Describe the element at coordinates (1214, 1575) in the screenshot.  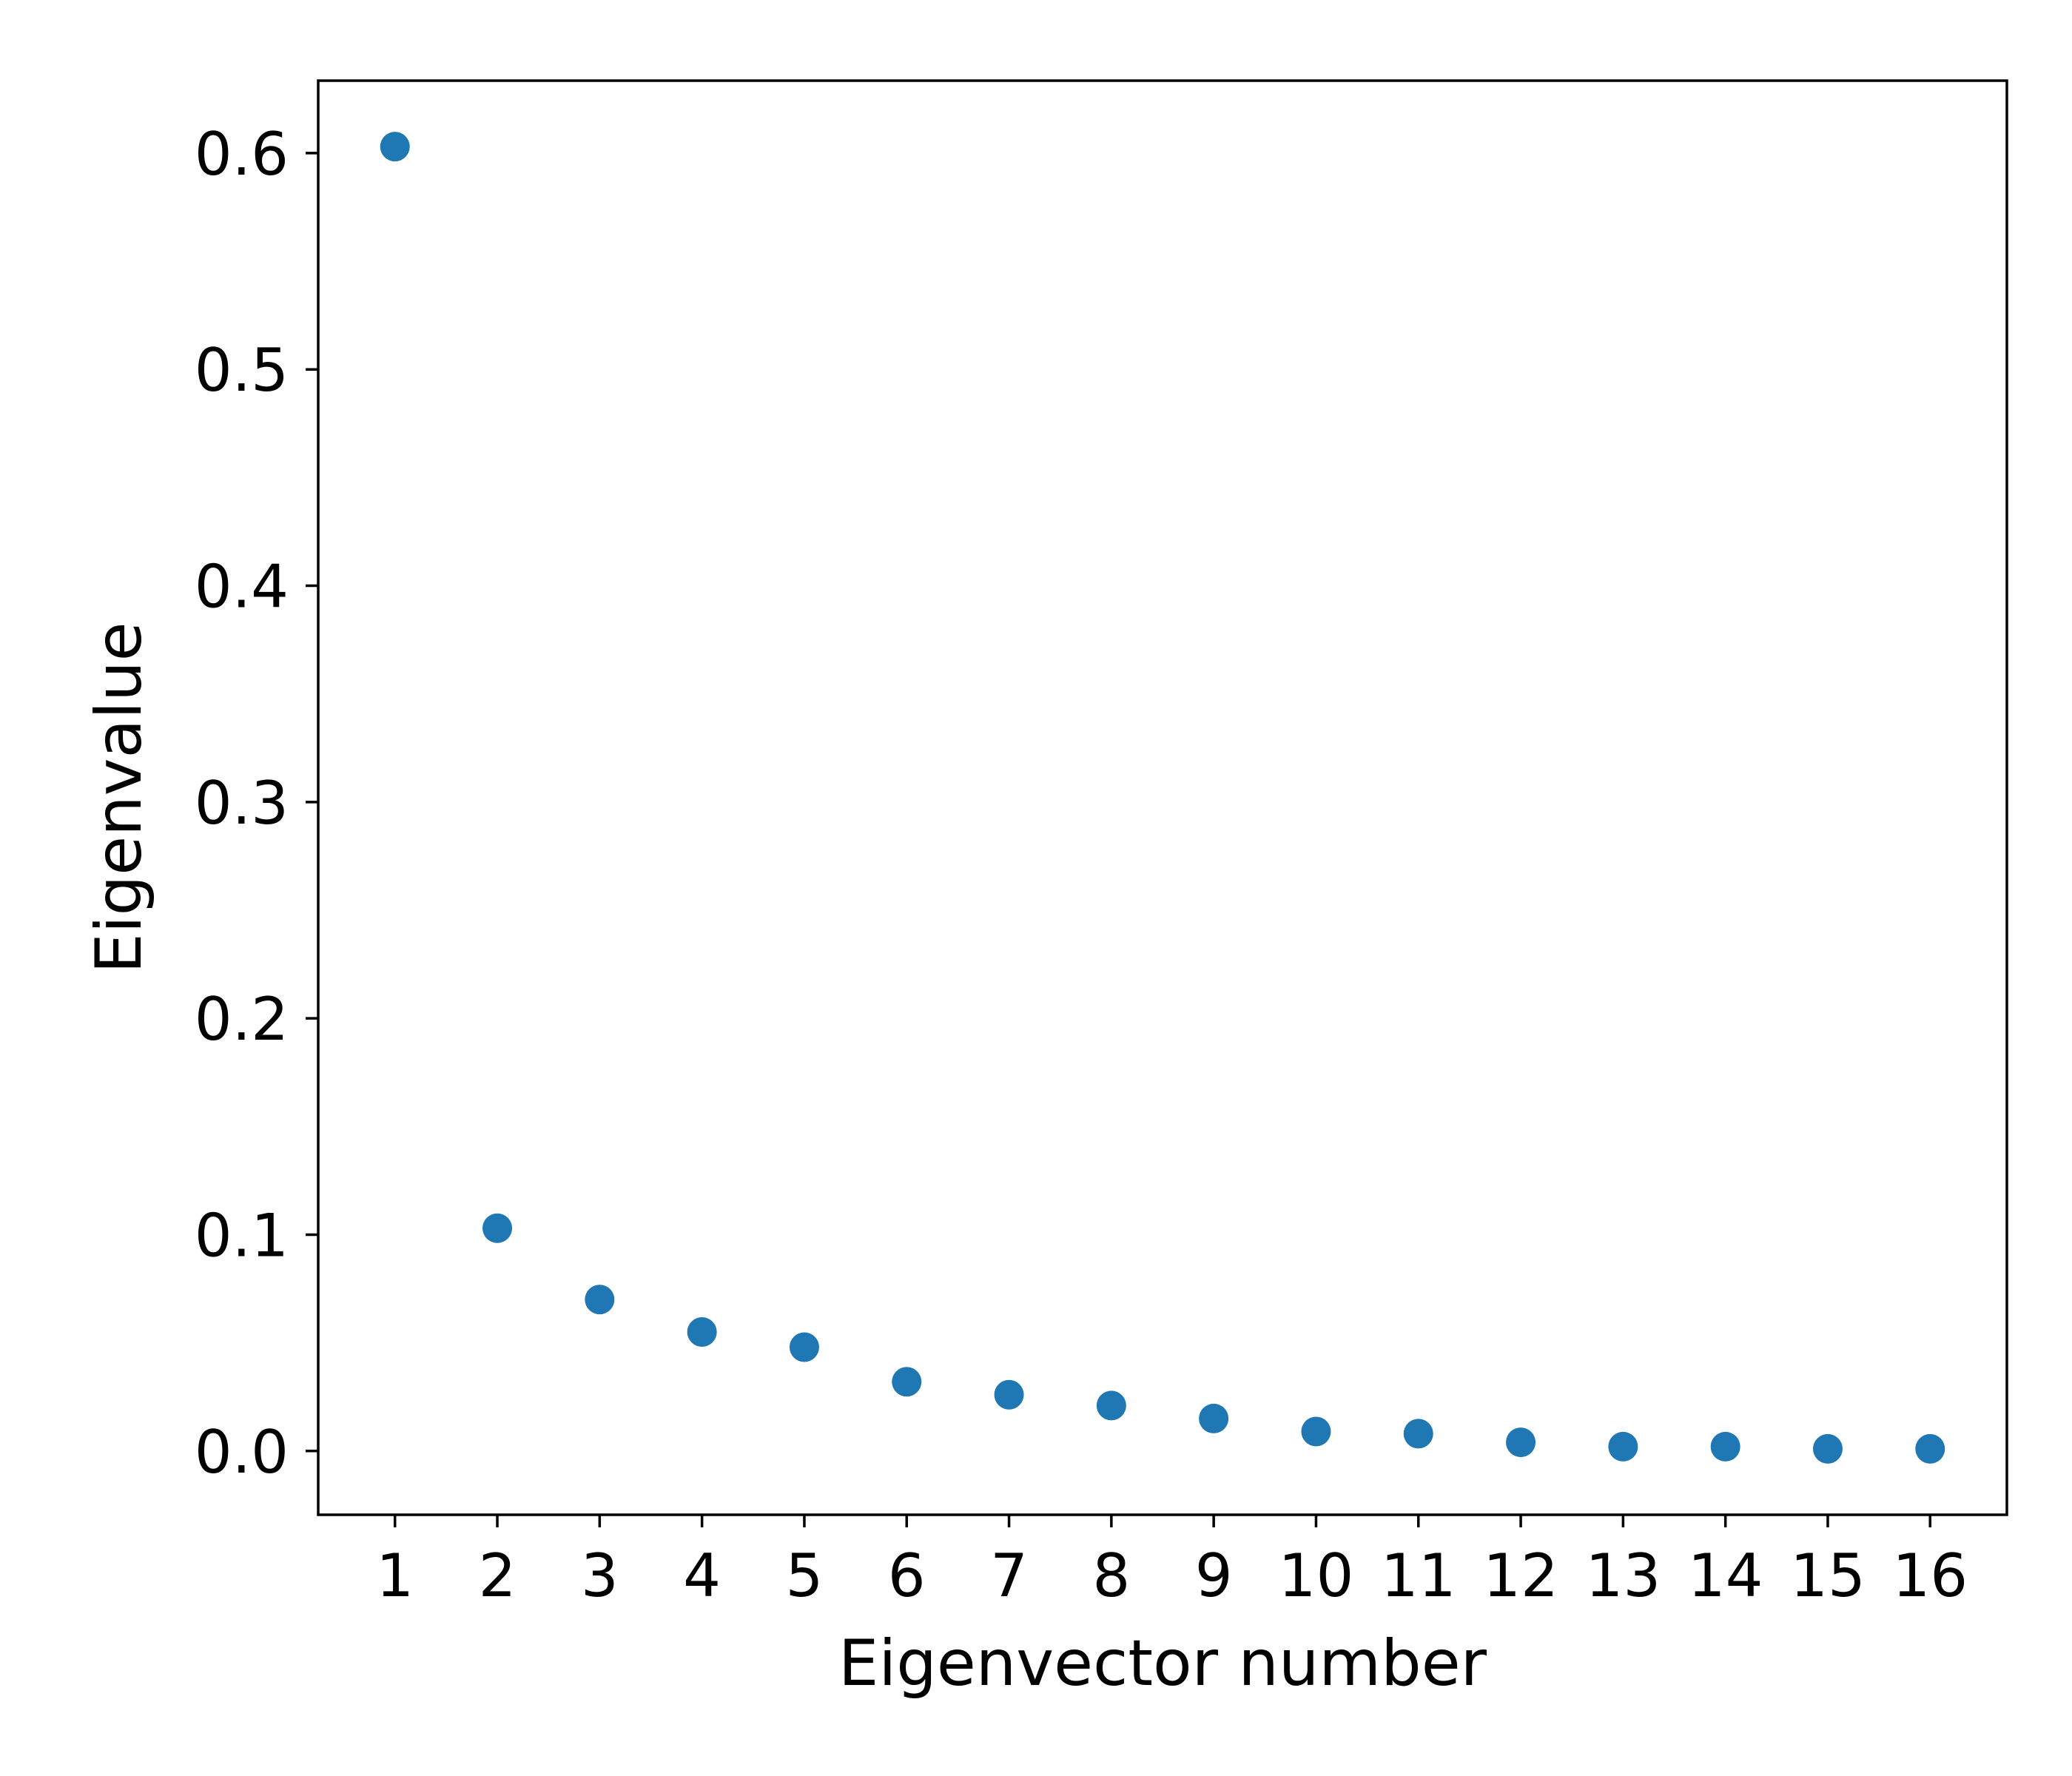
I see `x-tick-label: 9` at that location.